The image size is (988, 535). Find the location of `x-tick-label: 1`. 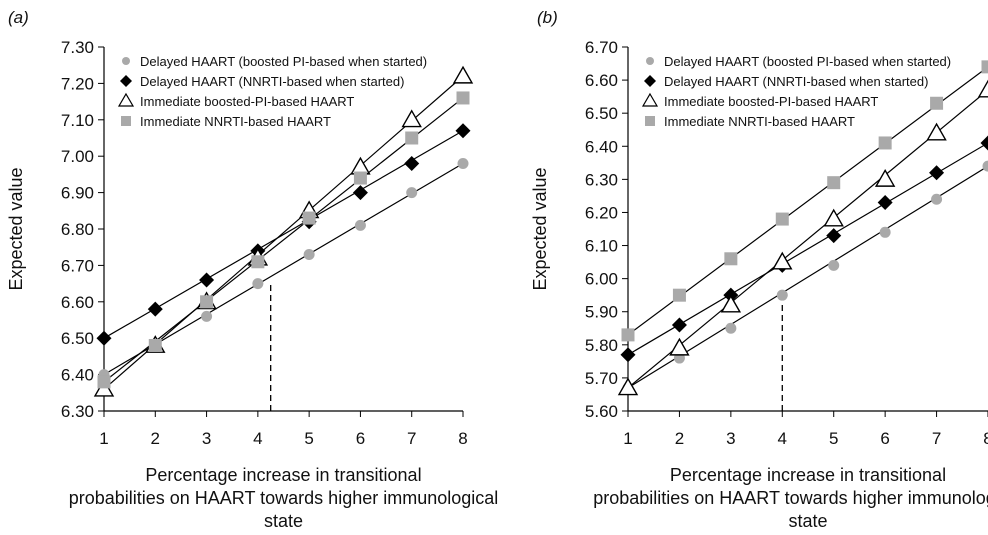

x-tick-label: 1 is located at coordinates (103, 438).